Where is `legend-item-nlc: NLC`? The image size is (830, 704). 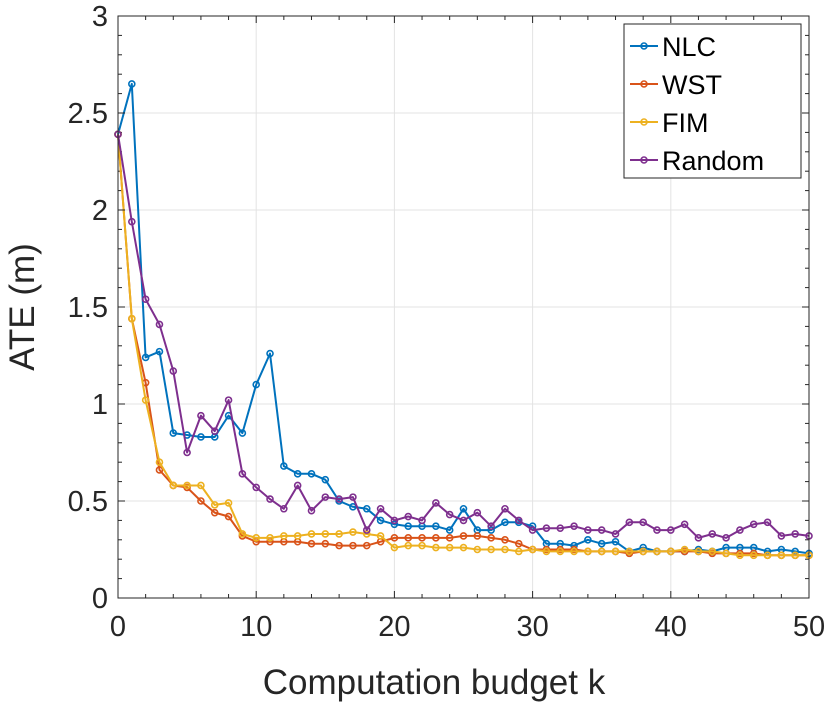 legend-item-nlc: NLC is located at coordinates (673, 47).